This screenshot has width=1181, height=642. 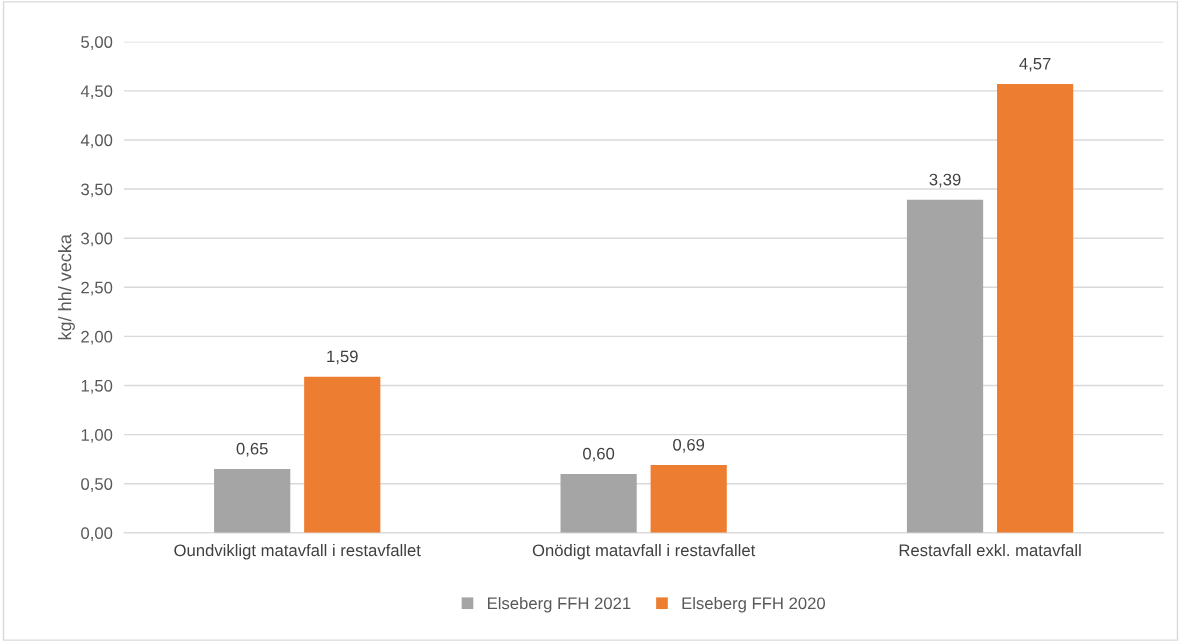 I want to click on y-tick-label: 2,50, so click(x=97, y=288).